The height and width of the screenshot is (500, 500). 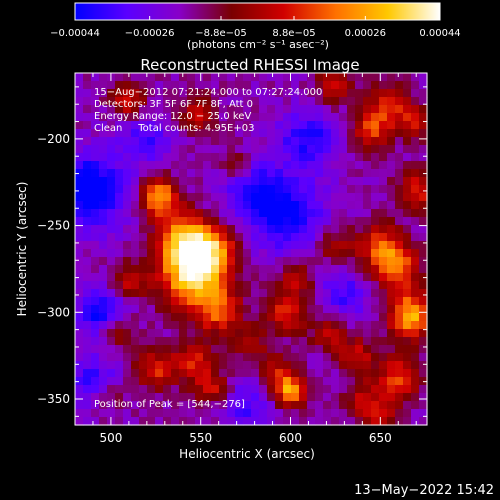 What do you see at coordinates (293, 33) in the screenshot?
I see `colorbar-tick-label: 8.8e−05` at bounding box center [293, 33].